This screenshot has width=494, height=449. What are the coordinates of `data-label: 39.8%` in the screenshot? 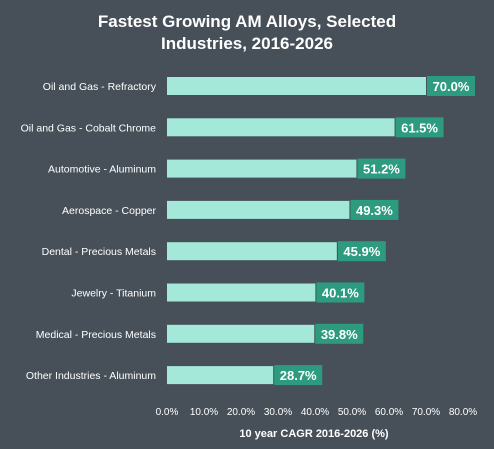 It's located at (339, 334).